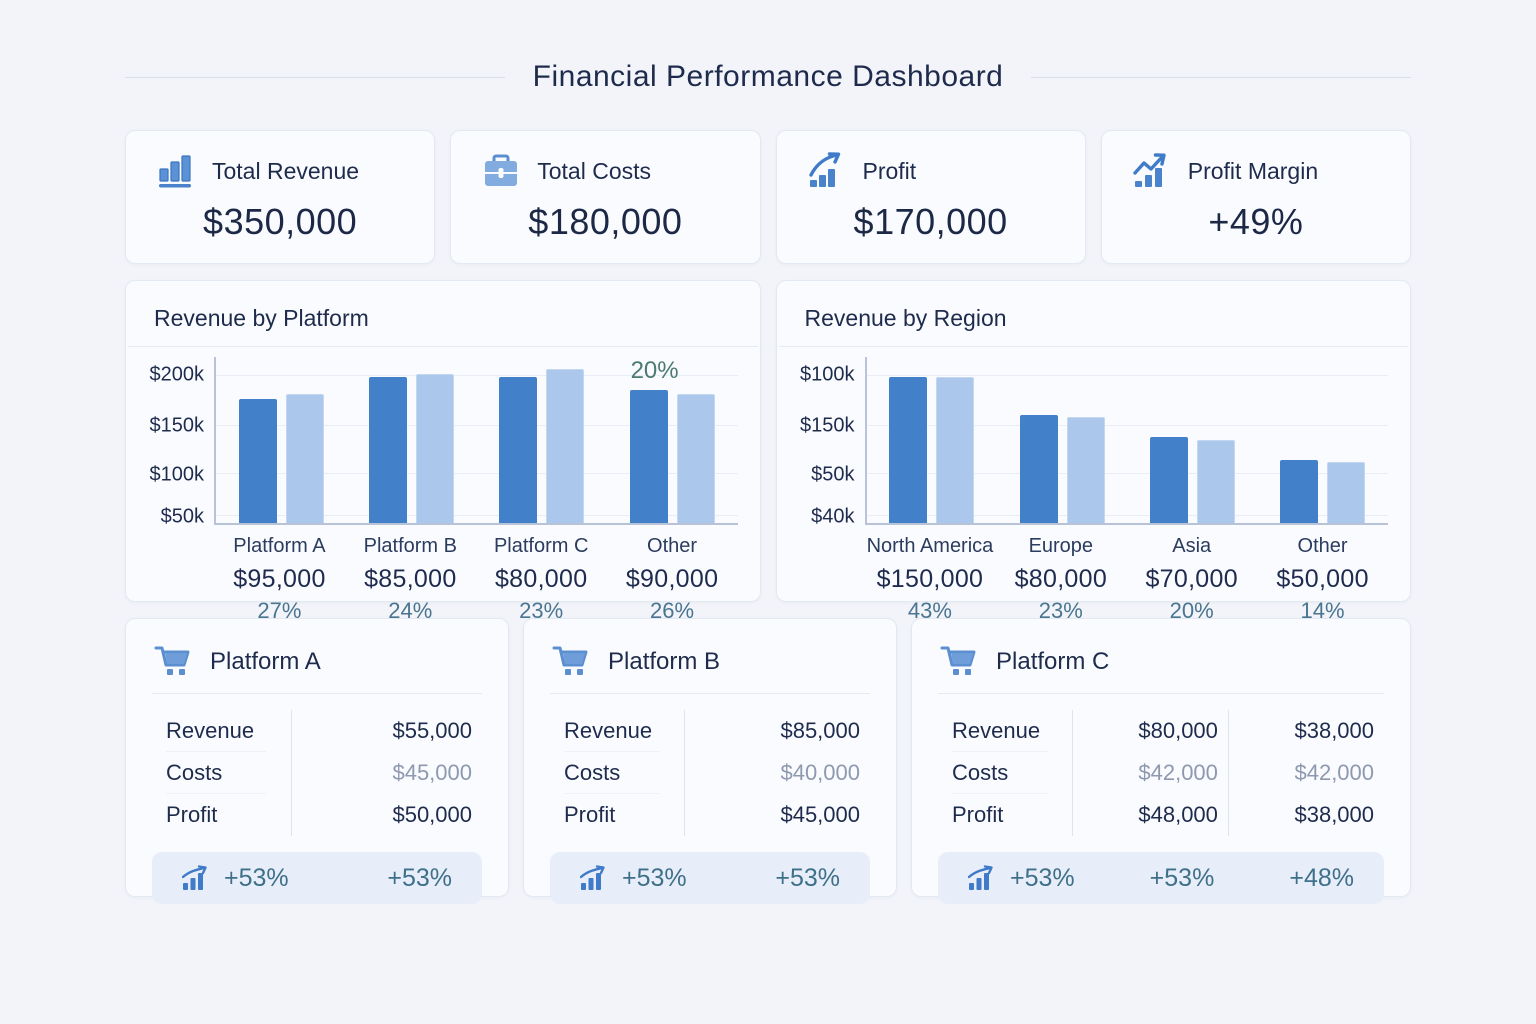 This screenshot has height=1024, width=1536. Describe the element at coordinates (1168, 479) in the screenshot. I see `bar-asia-dark` at that location.